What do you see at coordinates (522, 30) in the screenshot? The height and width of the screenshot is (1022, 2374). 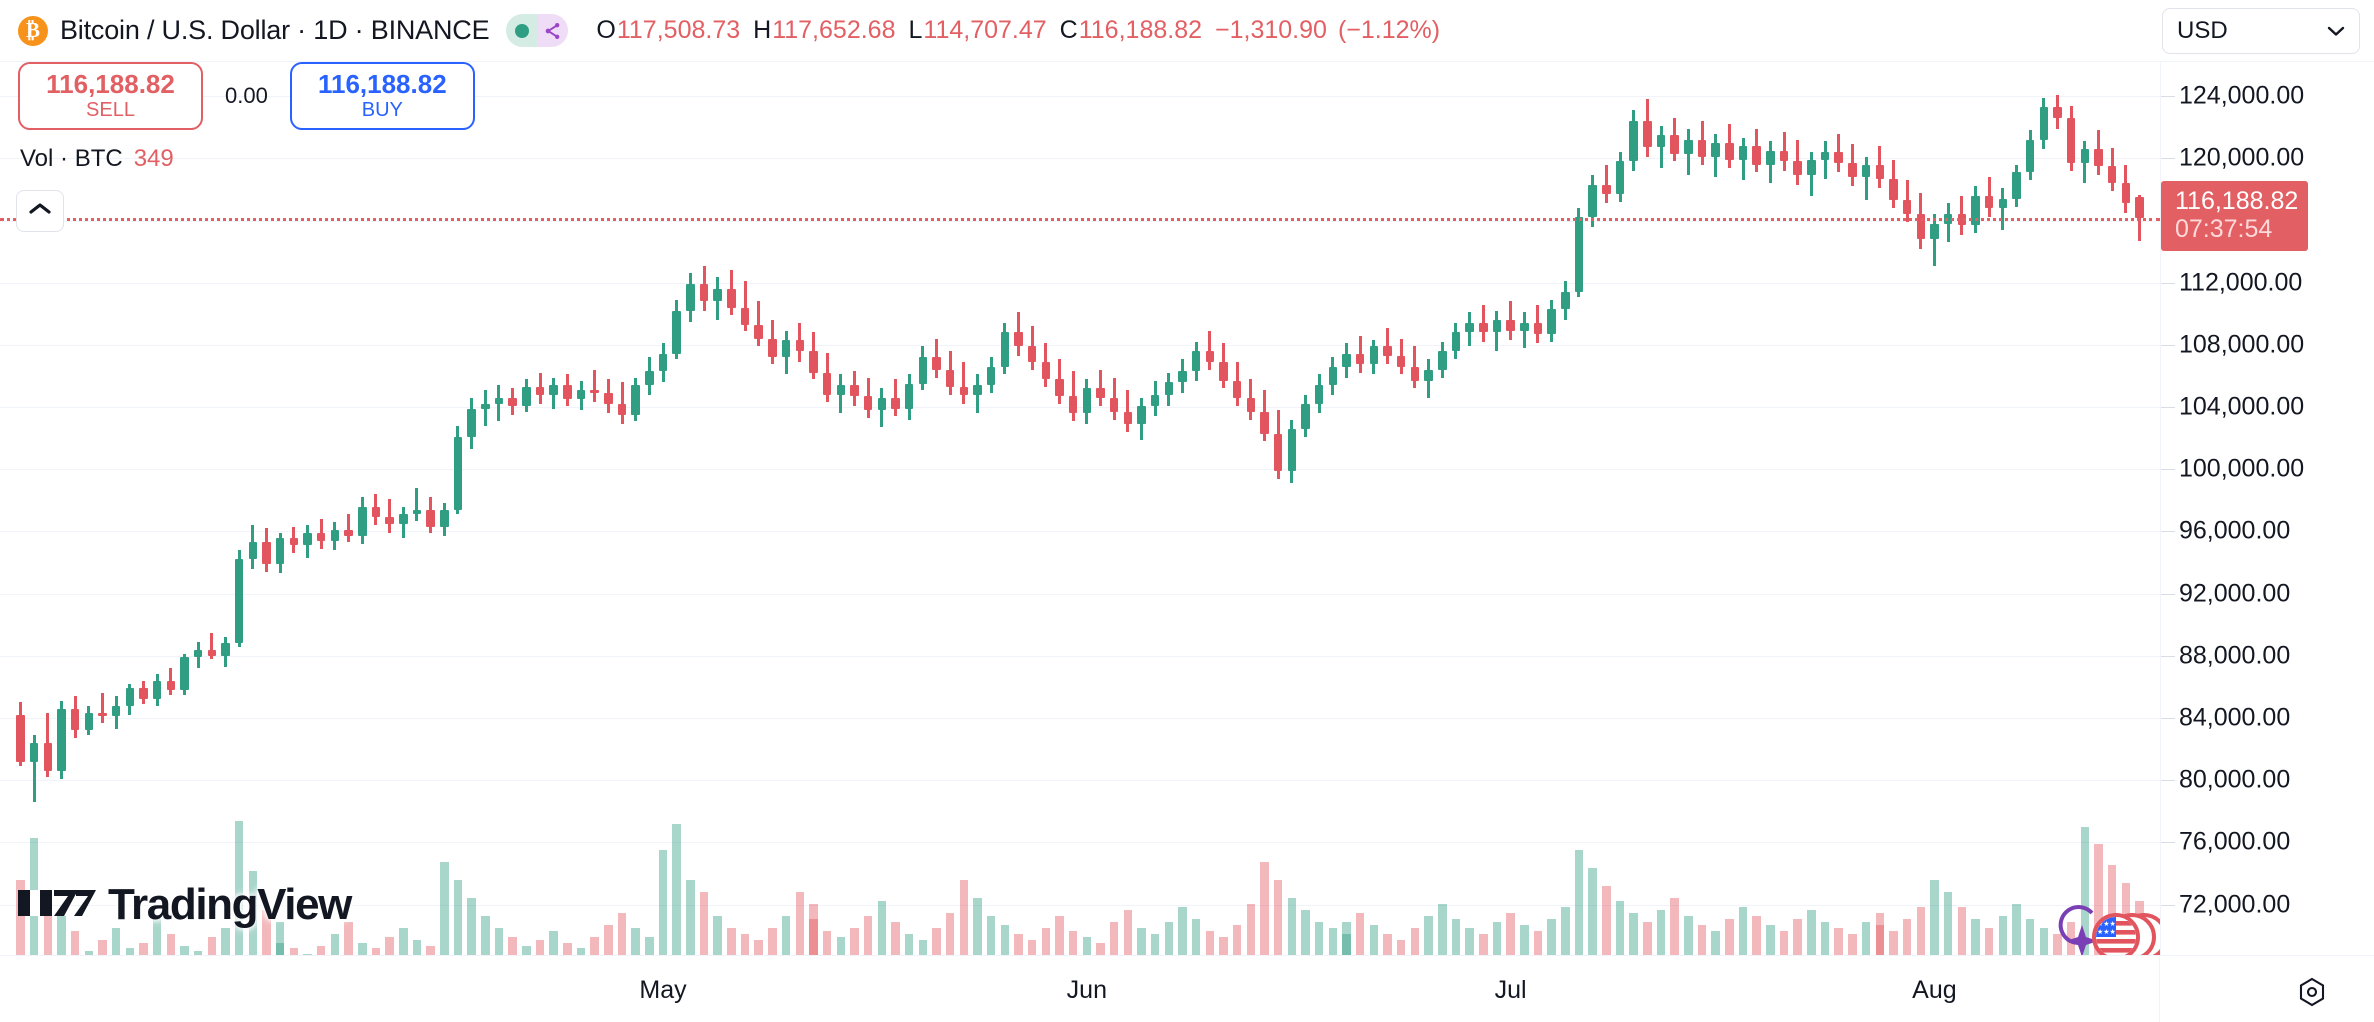 I see `market-open-dot-icon` at bounding box center [522, 30].